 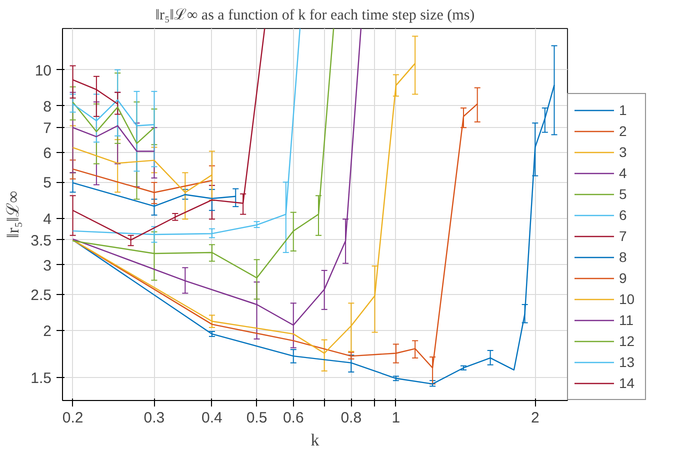 I want to click on y-tick-label: 2, so click(x=47, y=331).